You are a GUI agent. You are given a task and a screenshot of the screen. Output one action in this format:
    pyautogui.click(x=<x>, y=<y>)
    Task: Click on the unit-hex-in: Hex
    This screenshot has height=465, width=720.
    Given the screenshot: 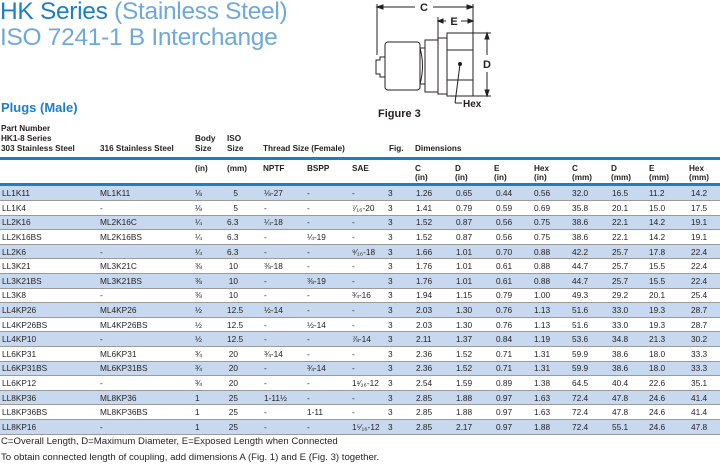 What is the action you would take?
    pyautogui.click(x=542, y=168)
    